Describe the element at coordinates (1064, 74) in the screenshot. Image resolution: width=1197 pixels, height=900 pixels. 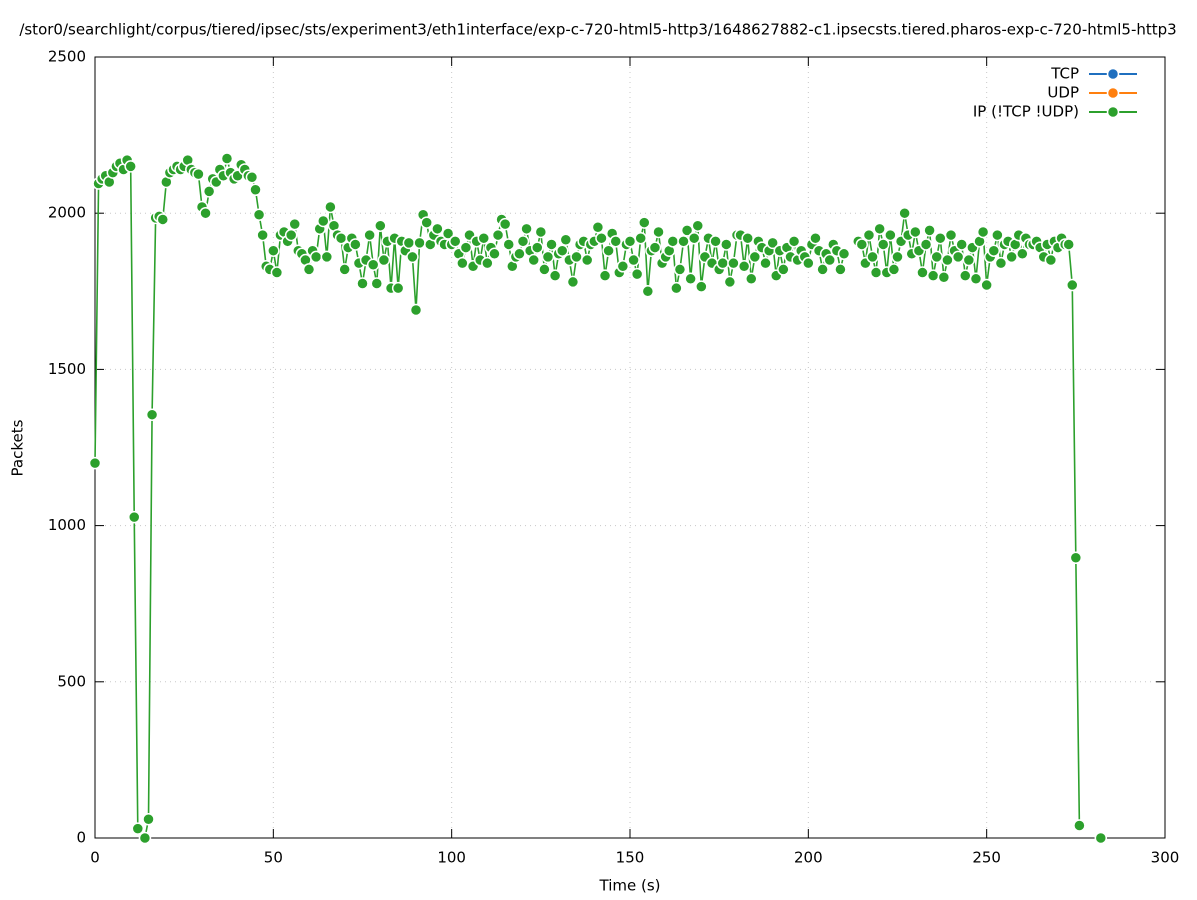
I see `legend-label: TCP` at that location.